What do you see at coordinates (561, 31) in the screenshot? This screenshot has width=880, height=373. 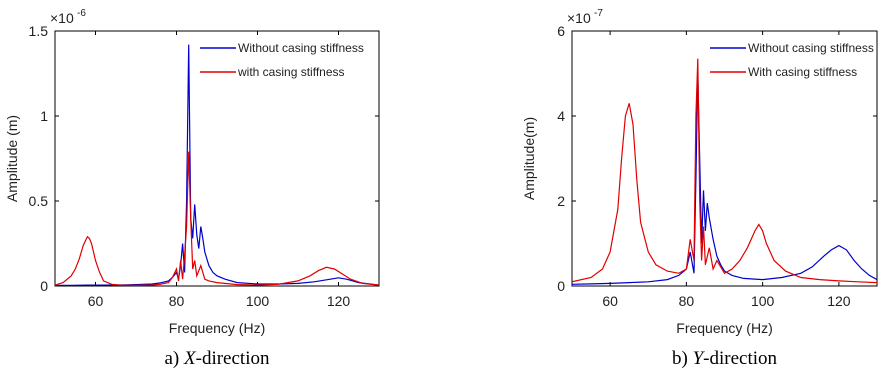 I see `y-tick-label: 6` at bounding box center [561, 31].